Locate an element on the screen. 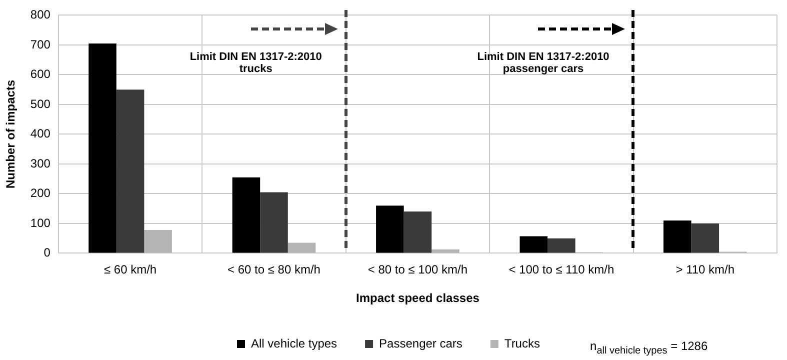  y-tick-label: 600 is located at coordinates (40, 74).